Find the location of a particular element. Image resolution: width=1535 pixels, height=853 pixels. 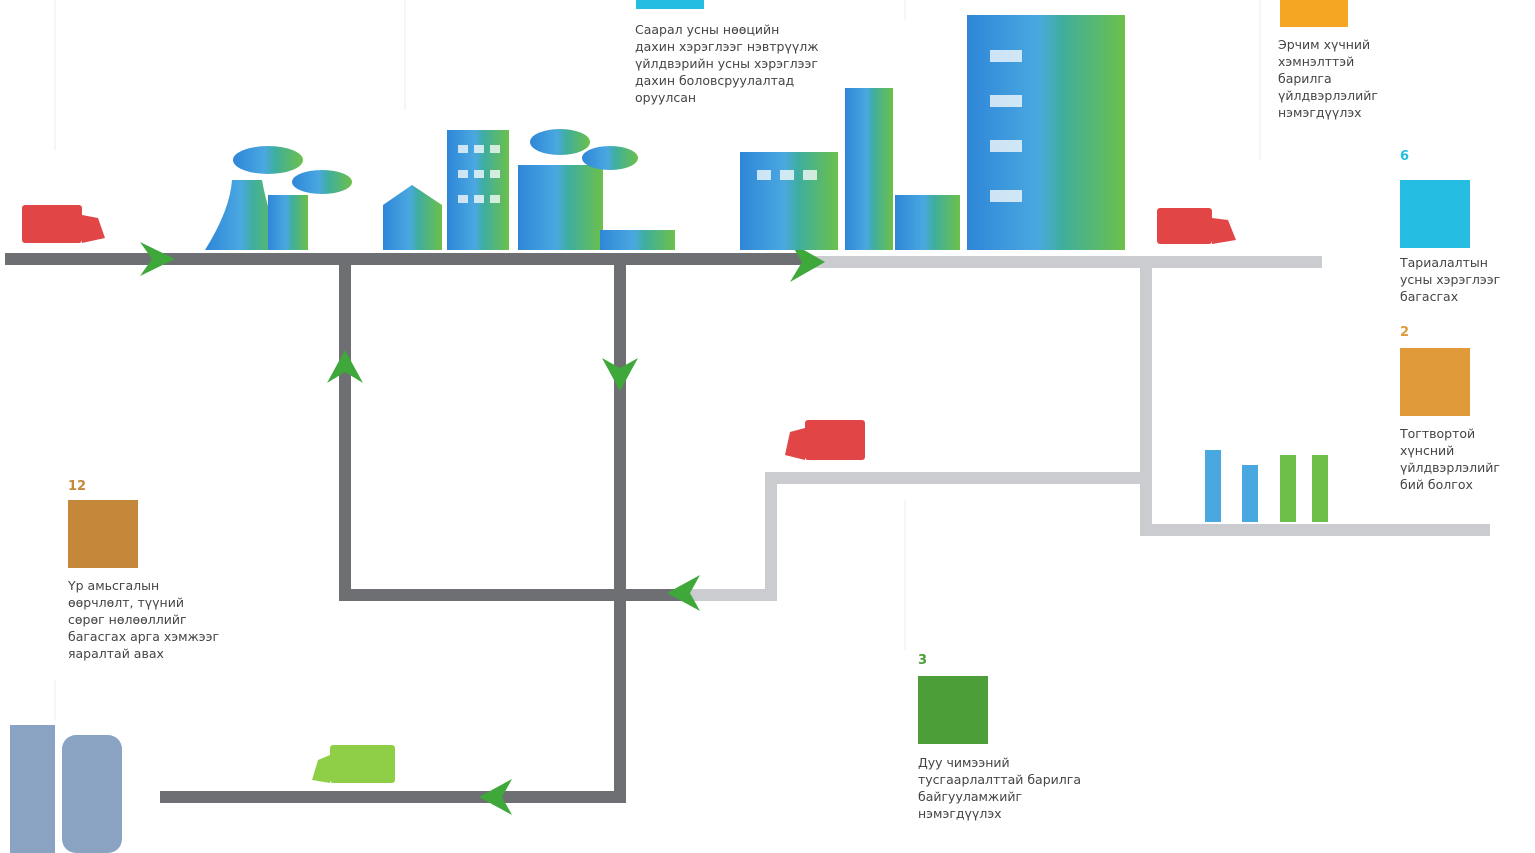

caption-line: усны хэрэглээг is located at coordinates (1450, 279).